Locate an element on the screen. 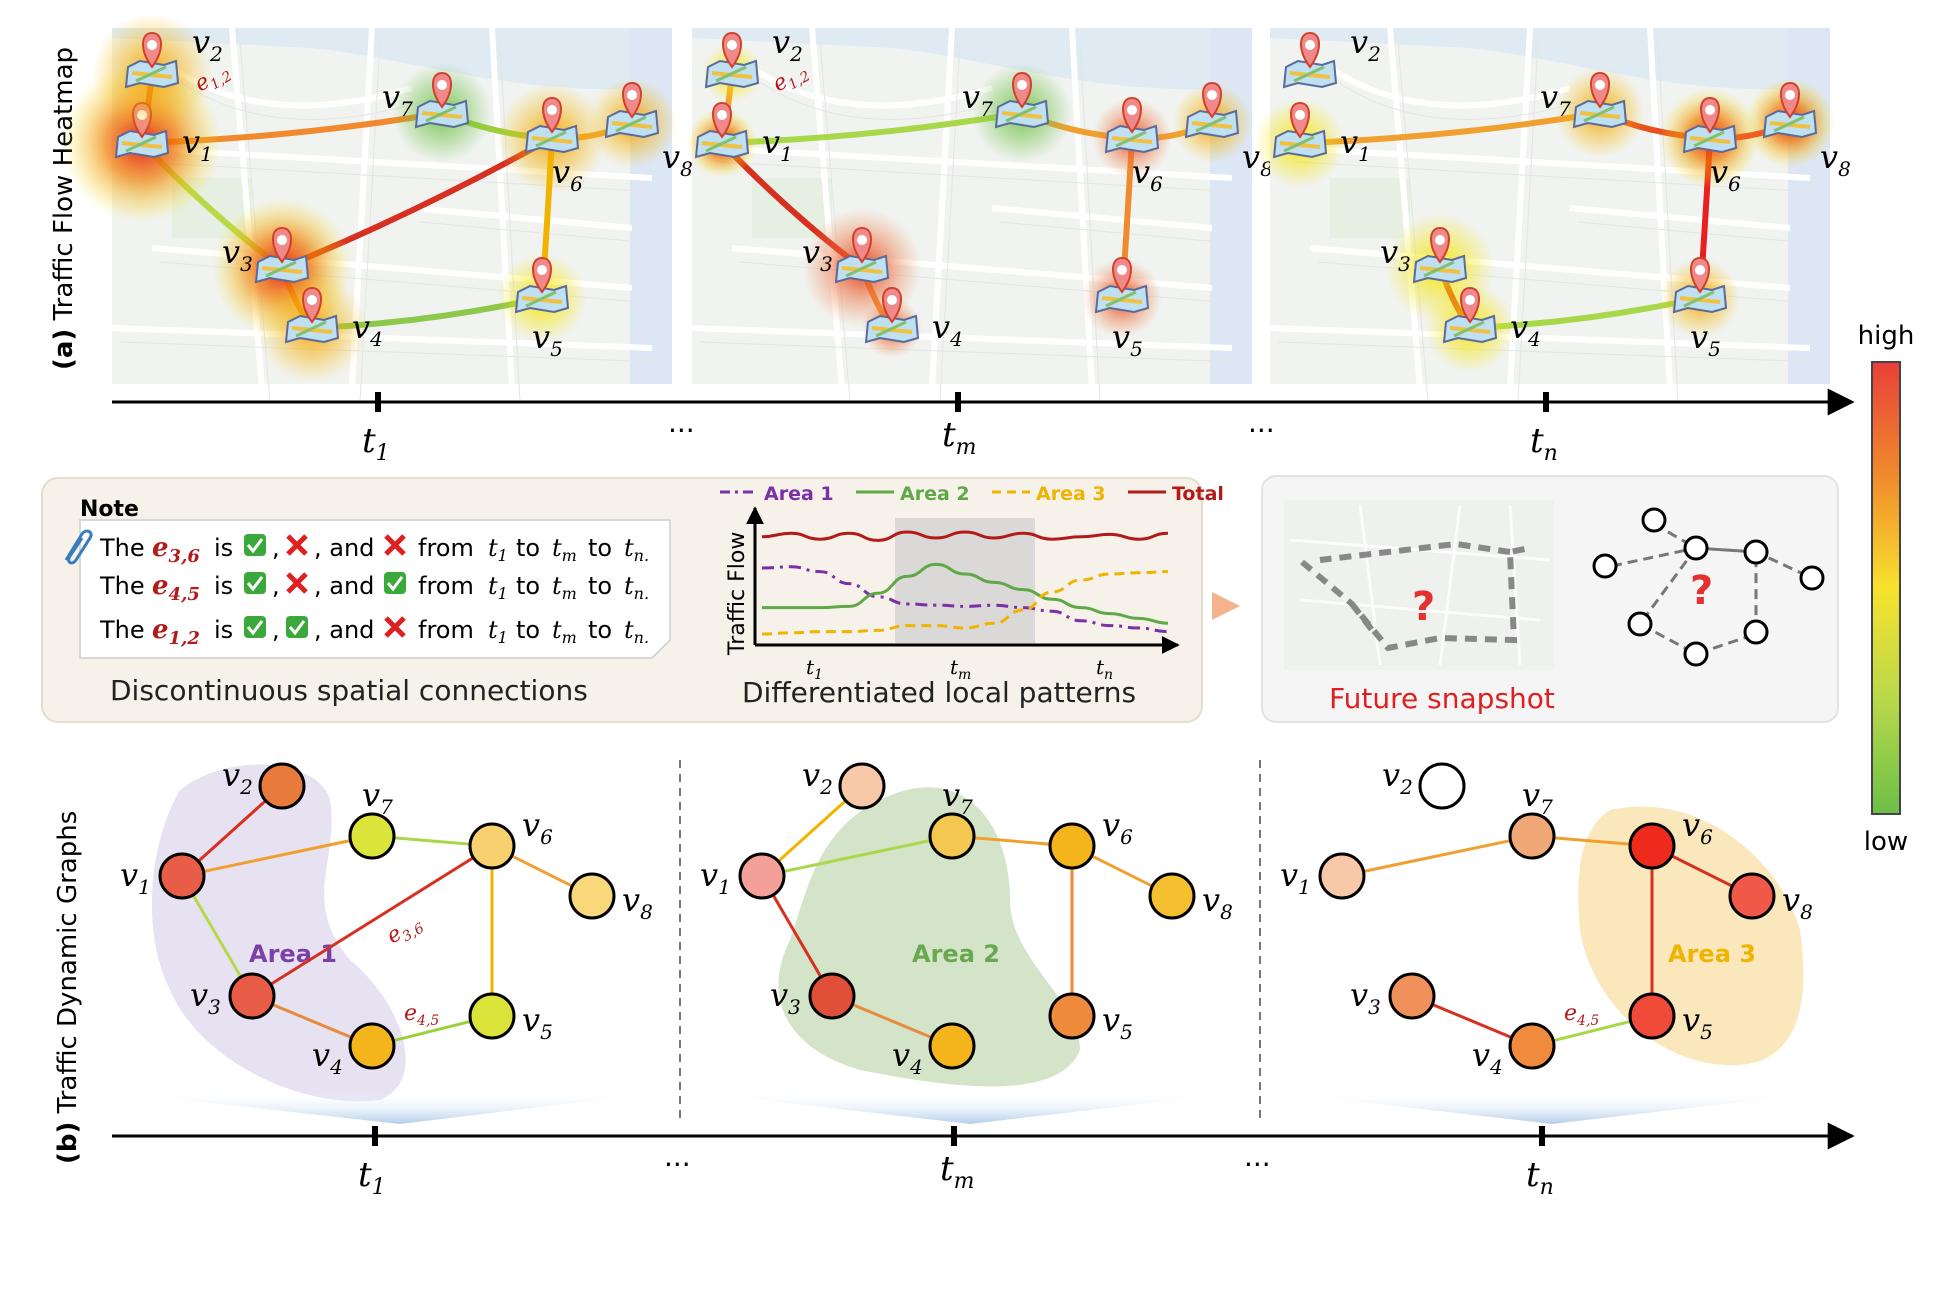  note-line: The e3,6 is,, and from t1 to tm to tn. is located at coordinates (374, 550).